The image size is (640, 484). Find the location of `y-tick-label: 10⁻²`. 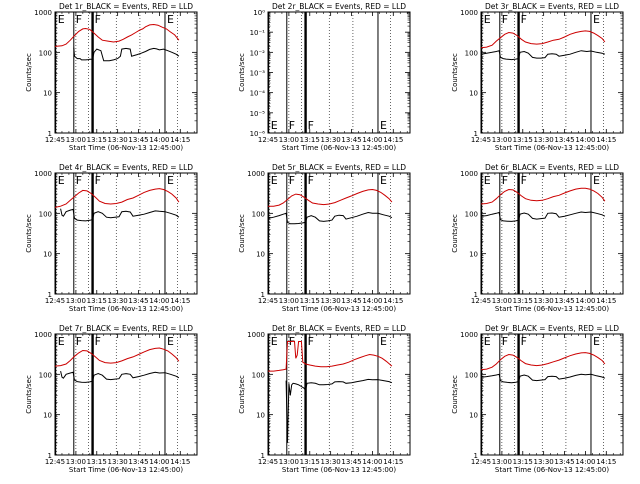

y-tick-label: 10⁻² is located at coordinates (258, 53).